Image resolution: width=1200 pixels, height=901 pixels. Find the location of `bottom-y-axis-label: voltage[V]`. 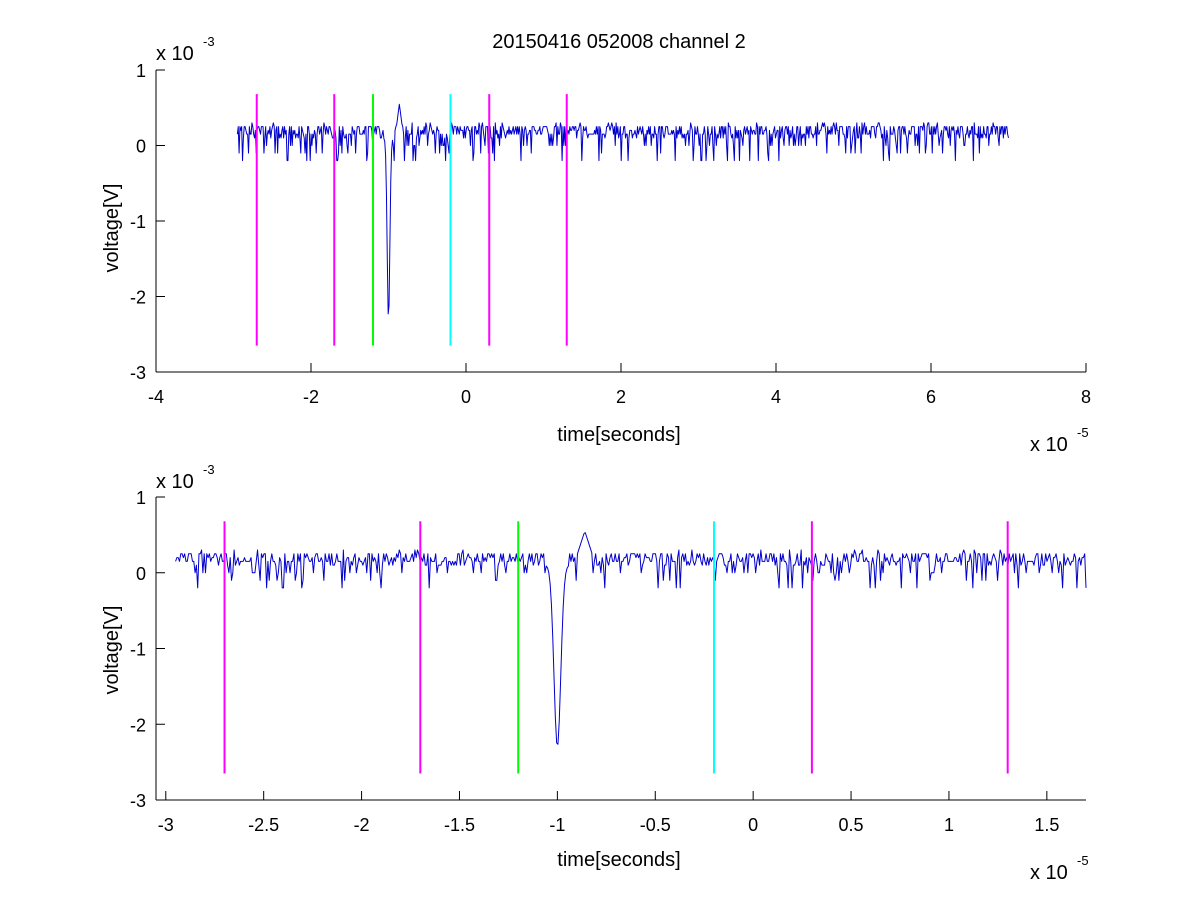

bottom-y-axis-label: voltage[V] is located at coordinates (112, 650).